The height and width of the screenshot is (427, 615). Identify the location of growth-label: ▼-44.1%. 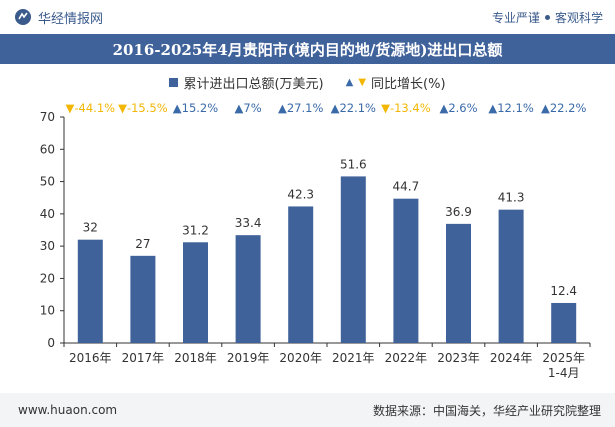
(91, 108).